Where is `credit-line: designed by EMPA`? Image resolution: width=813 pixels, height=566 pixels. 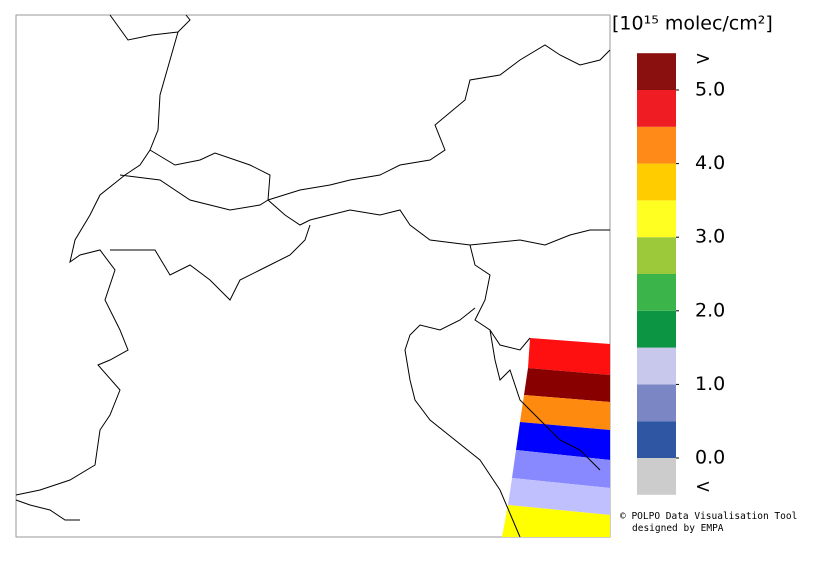 credit-line: designed by EMPA is located at coordinates (678, 528).